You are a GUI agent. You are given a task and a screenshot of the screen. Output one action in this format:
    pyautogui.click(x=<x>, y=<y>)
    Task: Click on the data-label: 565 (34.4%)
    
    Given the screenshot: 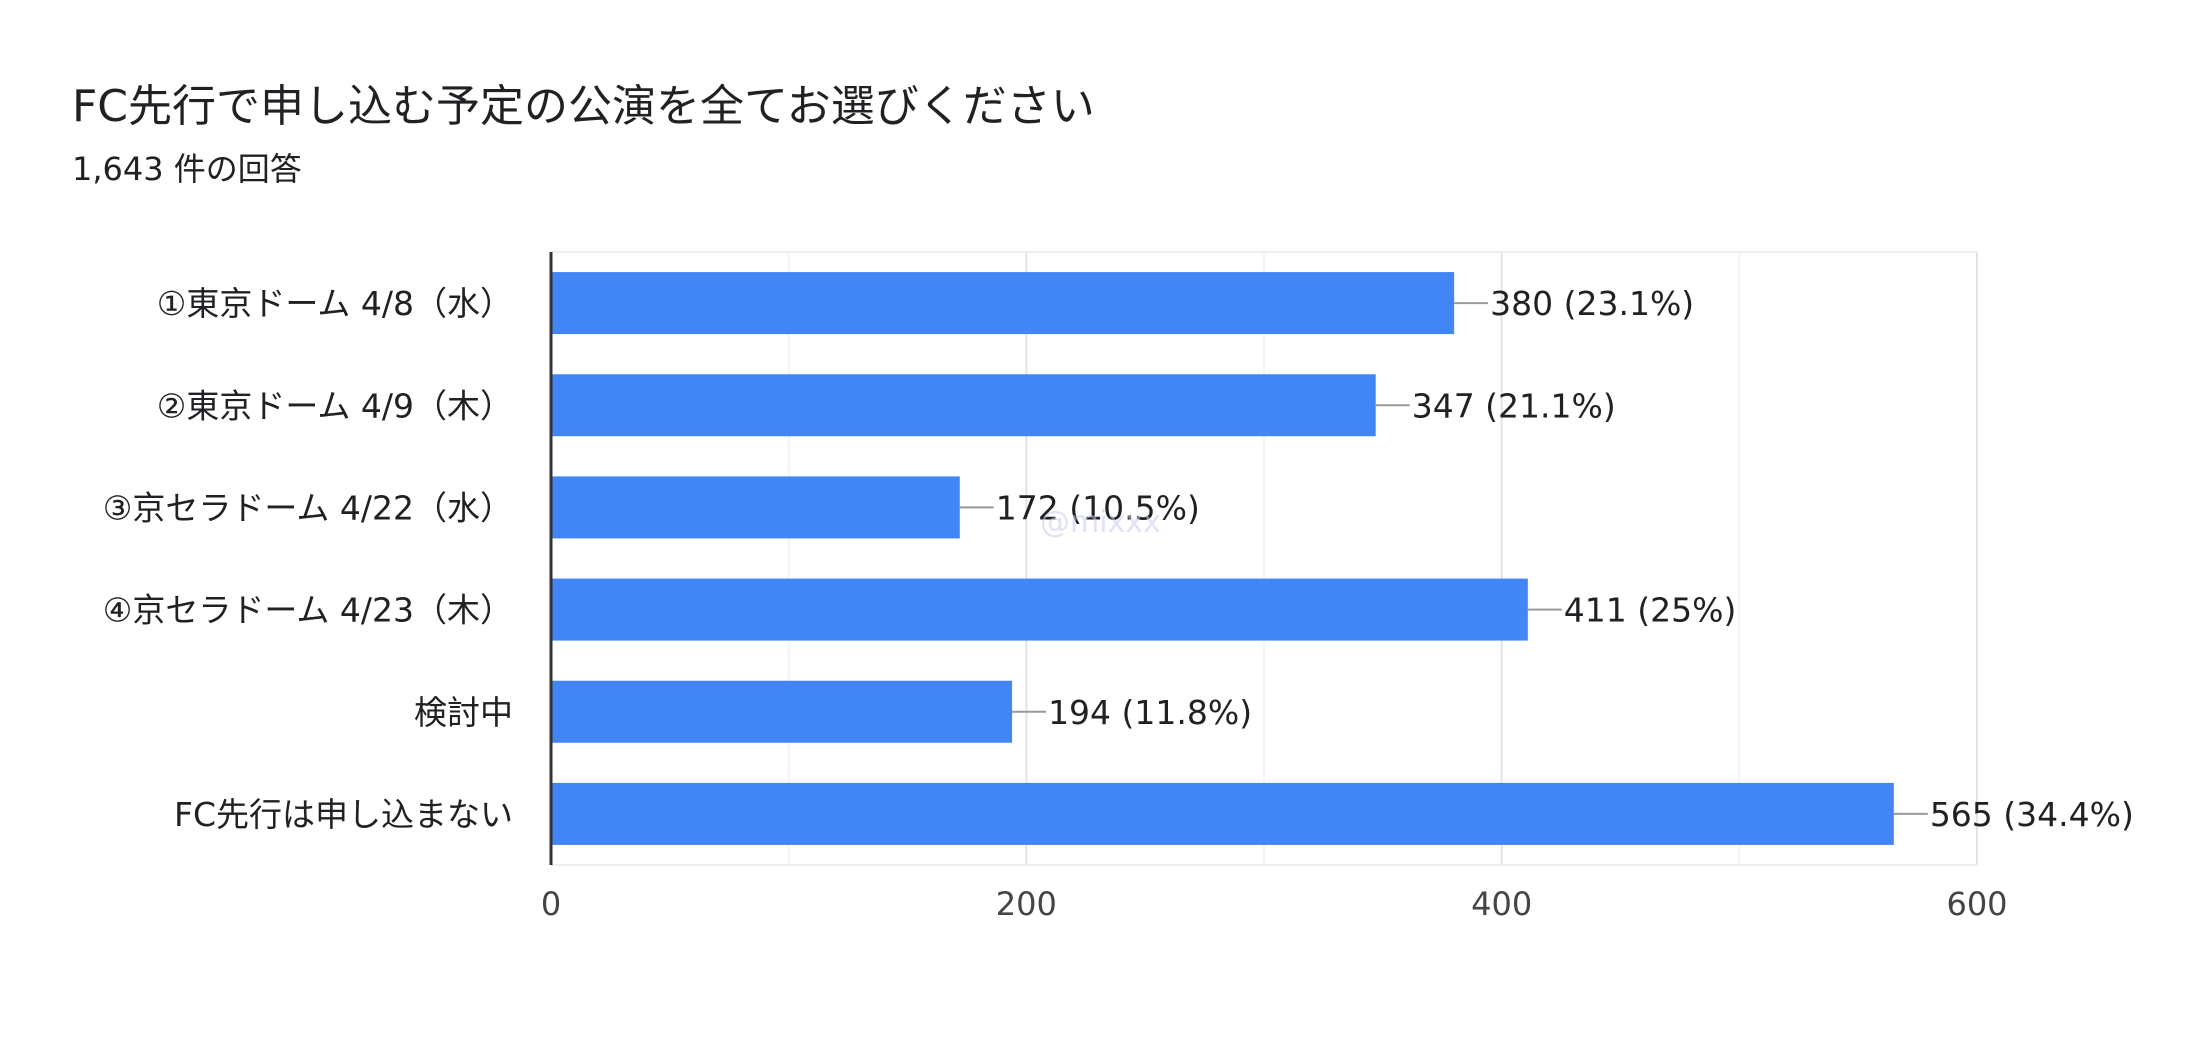 What is the action you would take?
    pyautogui.click(x=2032, y=814)
    